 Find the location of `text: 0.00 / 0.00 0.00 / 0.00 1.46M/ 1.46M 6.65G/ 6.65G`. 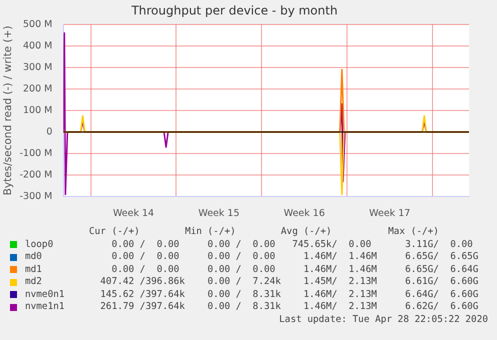

text: 0.00 / 0.00 0.00 / 0.00 1.46M/ 1.46M 6.65G/ 6.65G is located at coordinates (294, 257).